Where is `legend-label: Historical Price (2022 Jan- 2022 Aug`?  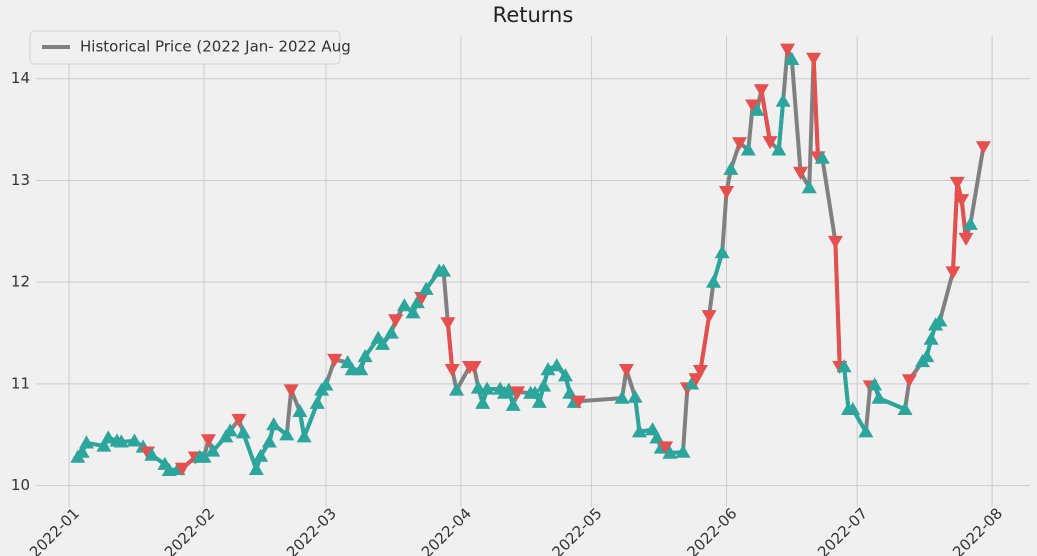 legend-label: Historical Price (2022 Jan- 2022 Aug is located at coordinates (215, 47).